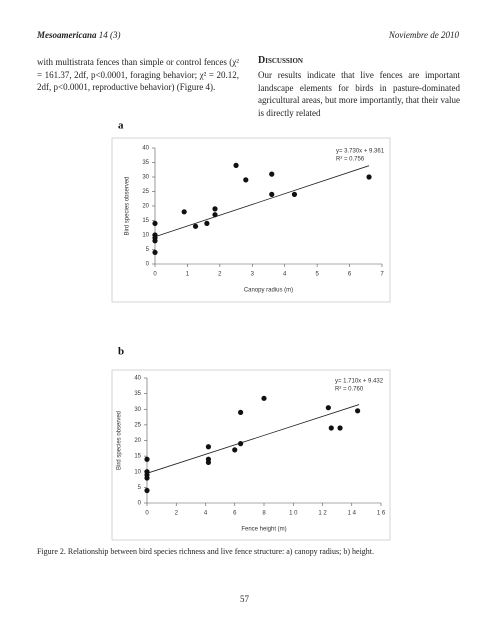 This screenshot has width=495, height=640. What do you see at coordinates (293, 514) in the screenshot?
I see `x-tick-label: 1 0` at bounding box center [293, 514].